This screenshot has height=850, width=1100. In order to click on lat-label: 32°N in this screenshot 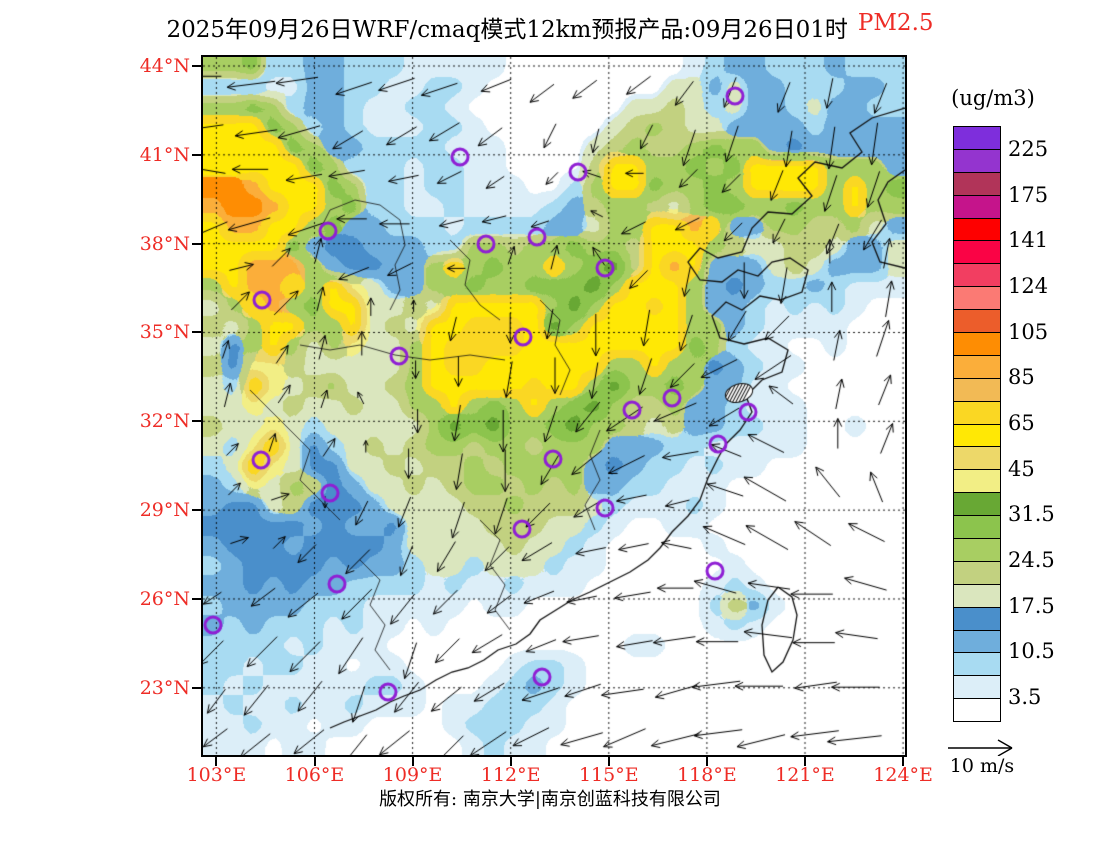, I will do `click(164, 421)`.